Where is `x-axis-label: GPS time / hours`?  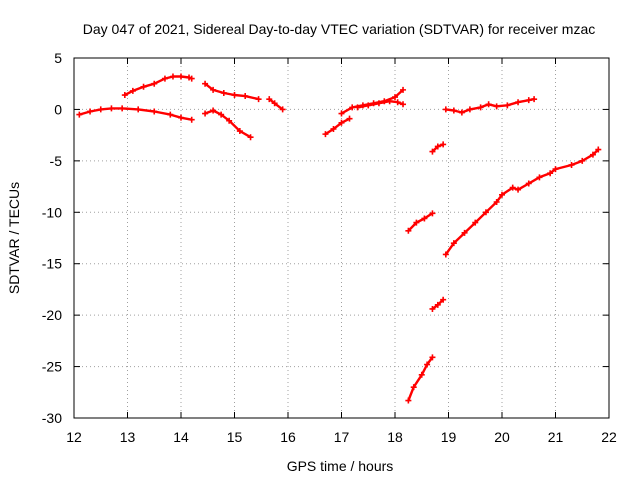
x-axis-label: GPS time / hours is located at coordinates (340, 466).